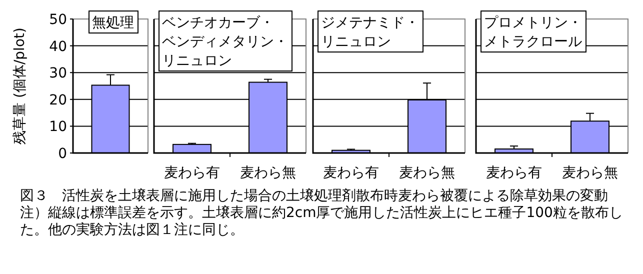 The width and height of the screenshot is (643, 274). Describe the element at coordinates (58, 74) in the screenshot. I see `y-tick-label: 30` at that location.